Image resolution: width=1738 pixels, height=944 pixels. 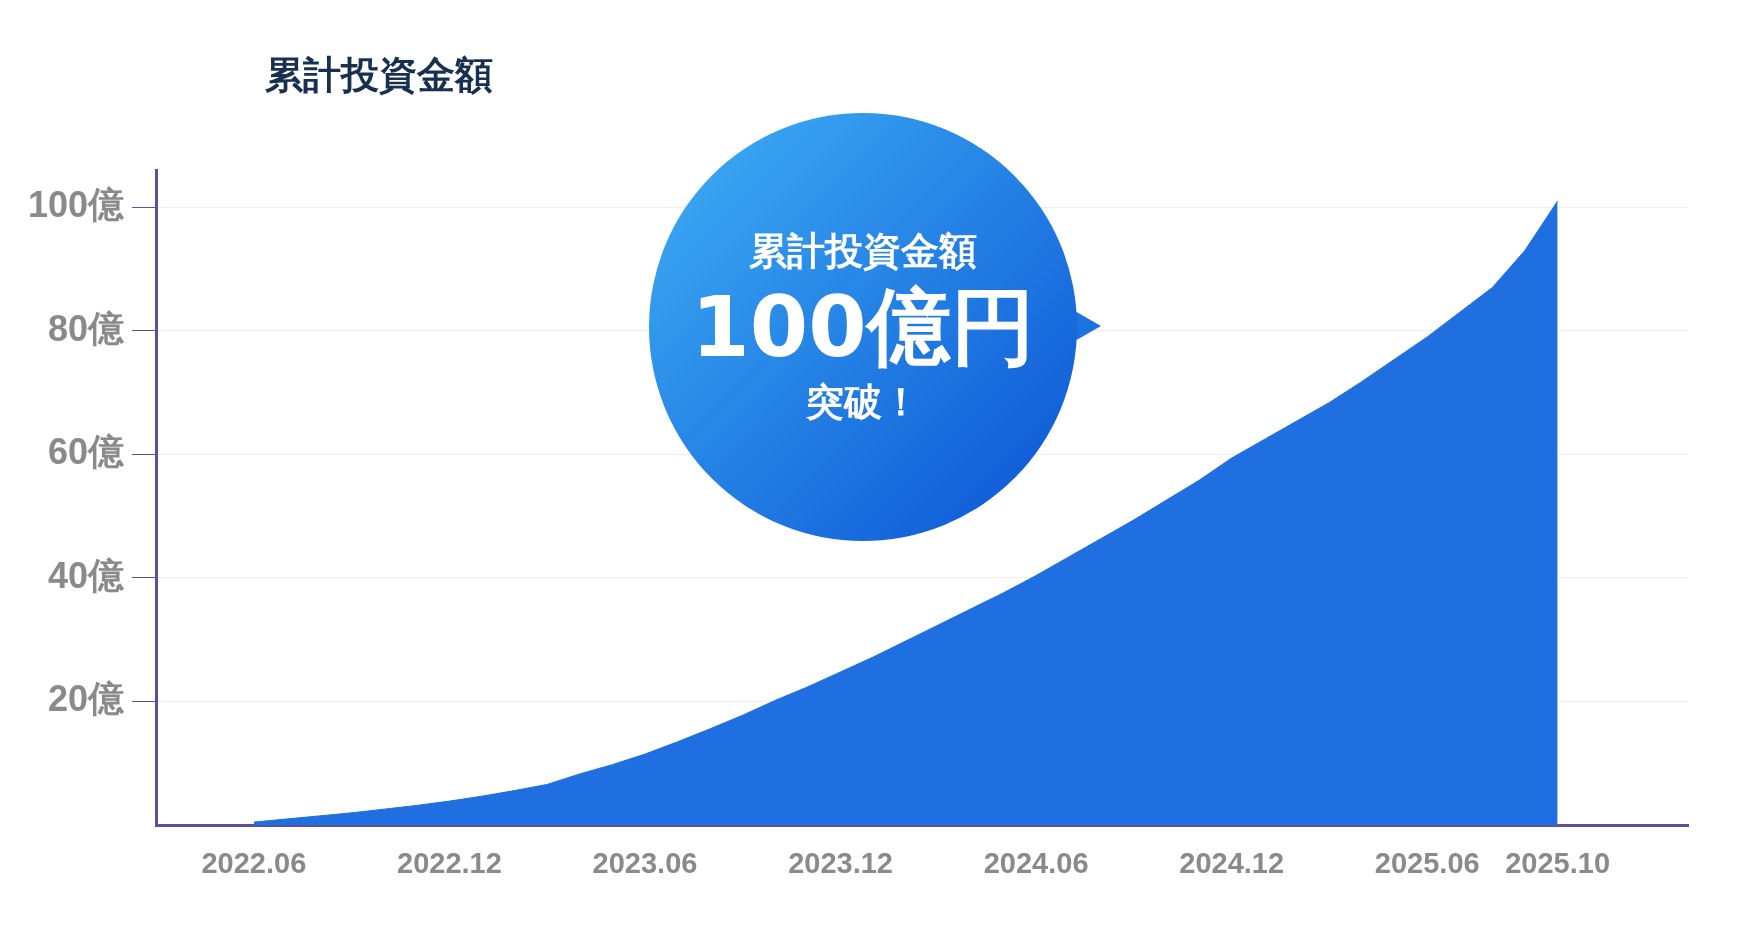 I want to click on speech-bubble: 累計投資金額 100億円 突破！, so click(x=863, y=327).